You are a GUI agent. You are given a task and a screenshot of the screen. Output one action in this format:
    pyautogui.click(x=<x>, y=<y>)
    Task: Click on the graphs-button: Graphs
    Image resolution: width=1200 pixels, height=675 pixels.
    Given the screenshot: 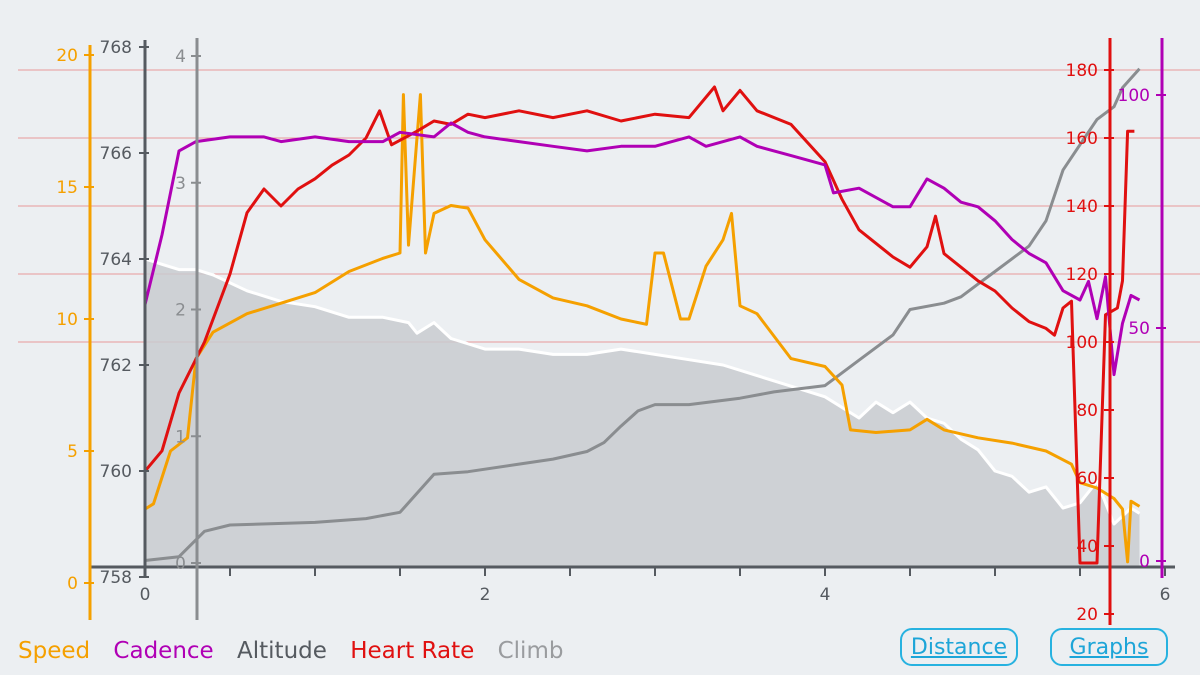 What is the action you would take?
    pyautogui.click(x=1109, y=647)
    